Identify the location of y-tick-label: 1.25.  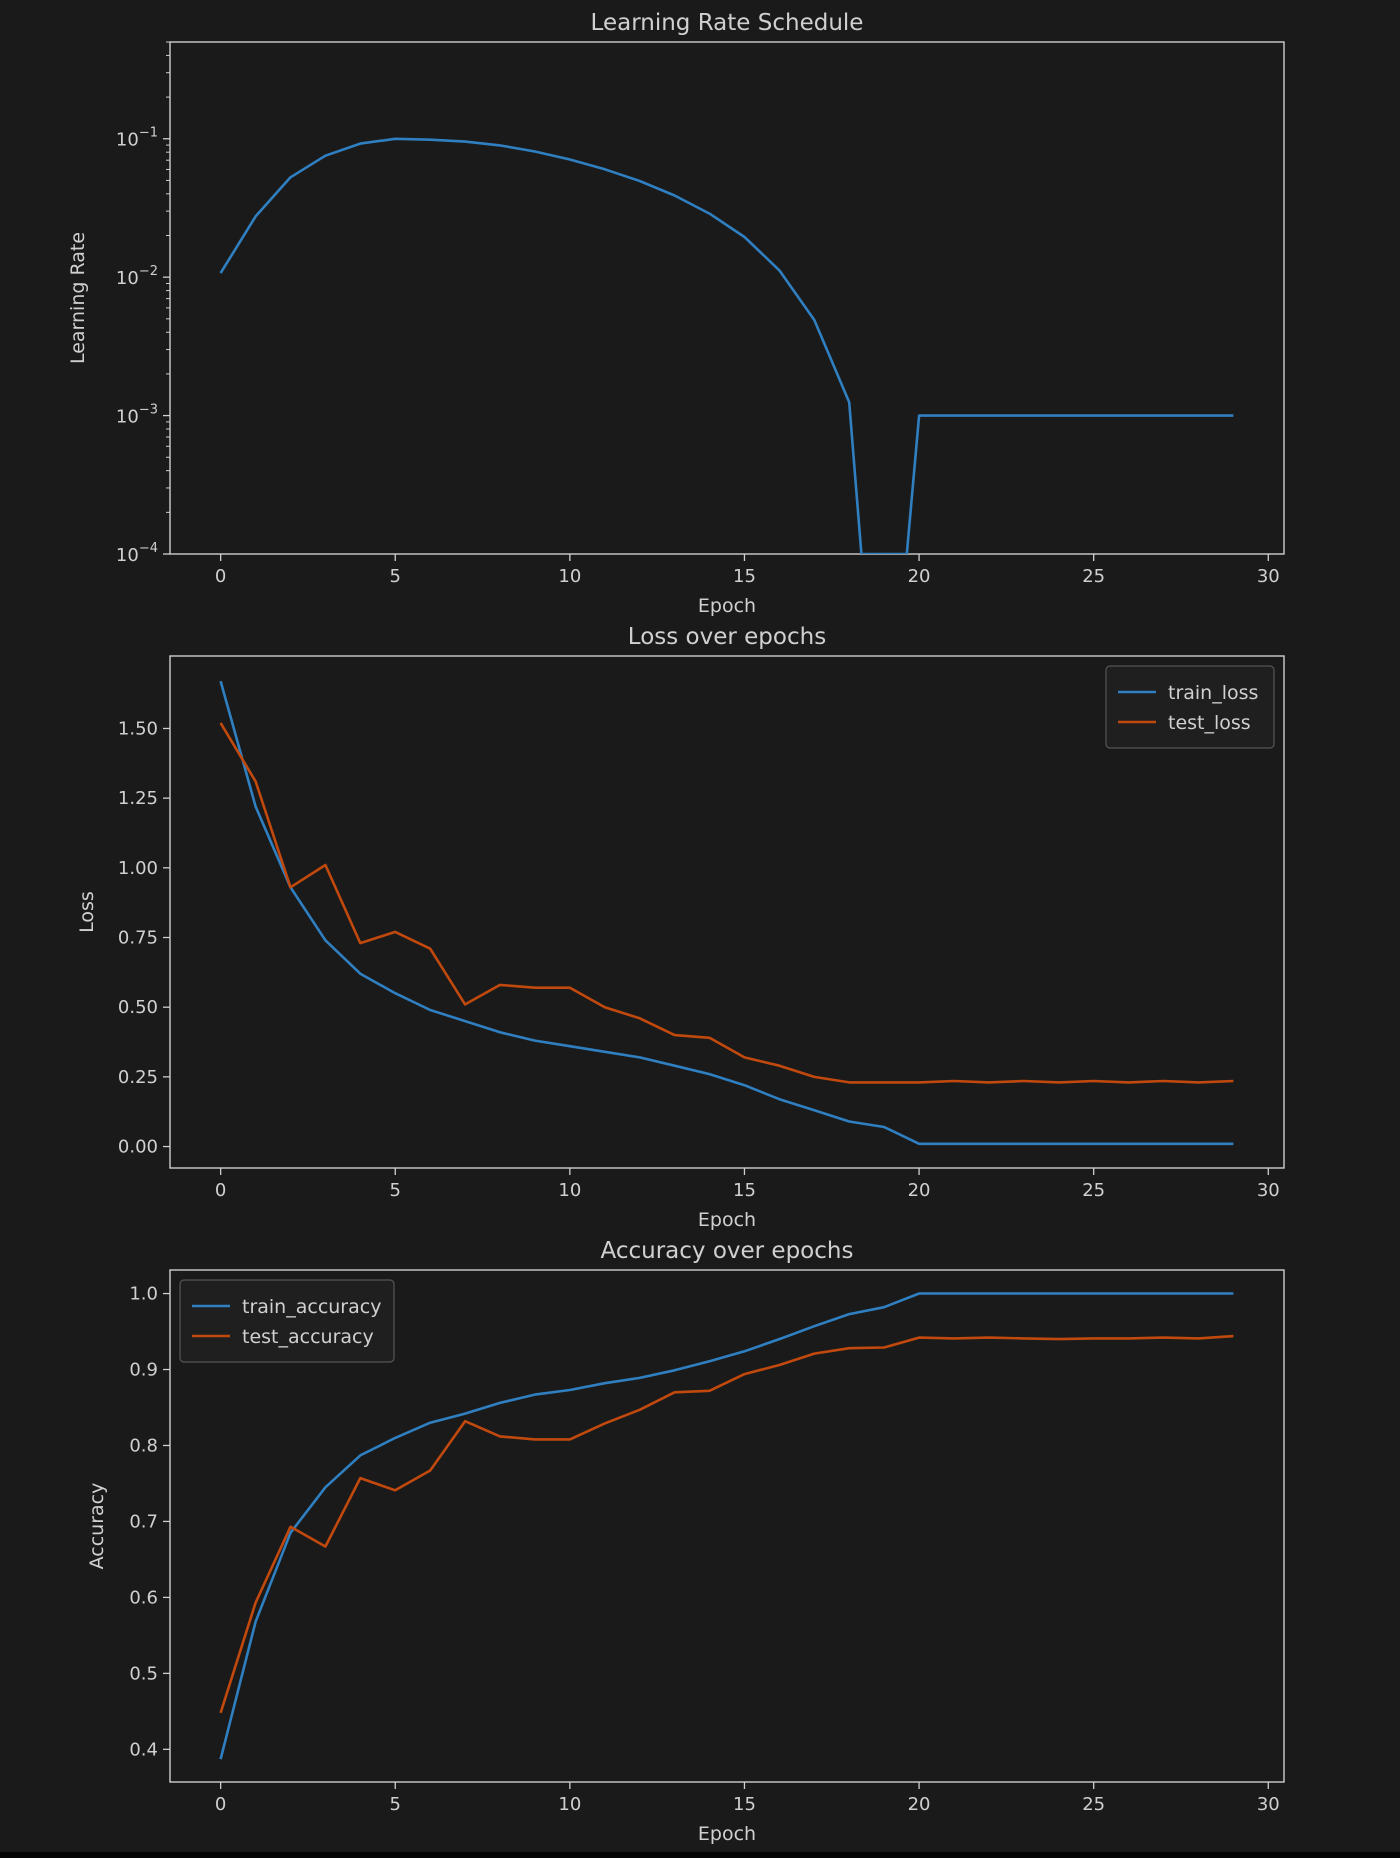
(138, 798).